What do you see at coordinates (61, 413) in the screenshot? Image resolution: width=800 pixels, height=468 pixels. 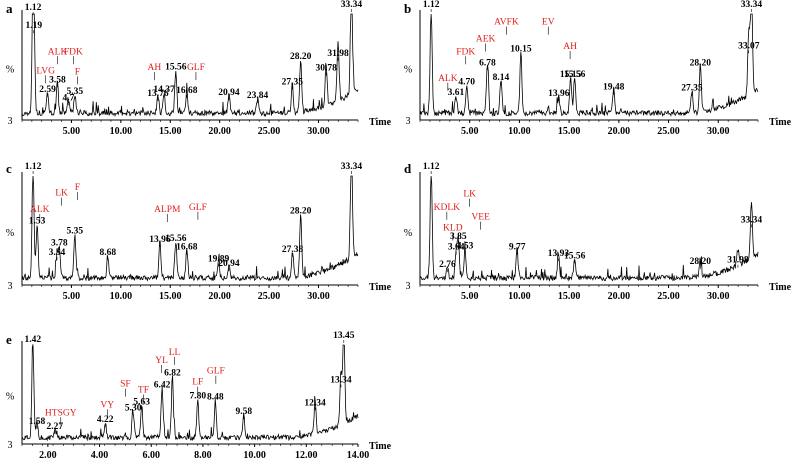 I see `peptide-annotation: HTSGY` at bounding box center [61, 413].